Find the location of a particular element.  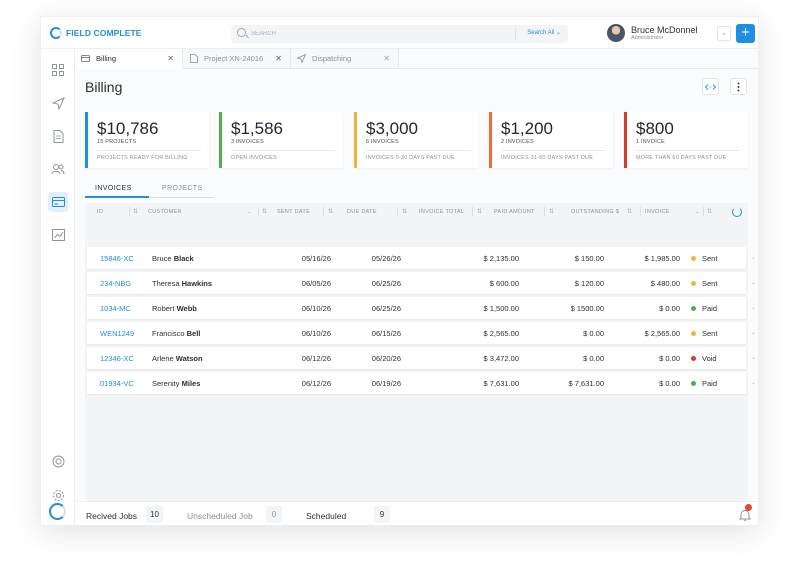

column-header-invoice-total: INVOICE TOTAL is located at coordinates (442, 212).